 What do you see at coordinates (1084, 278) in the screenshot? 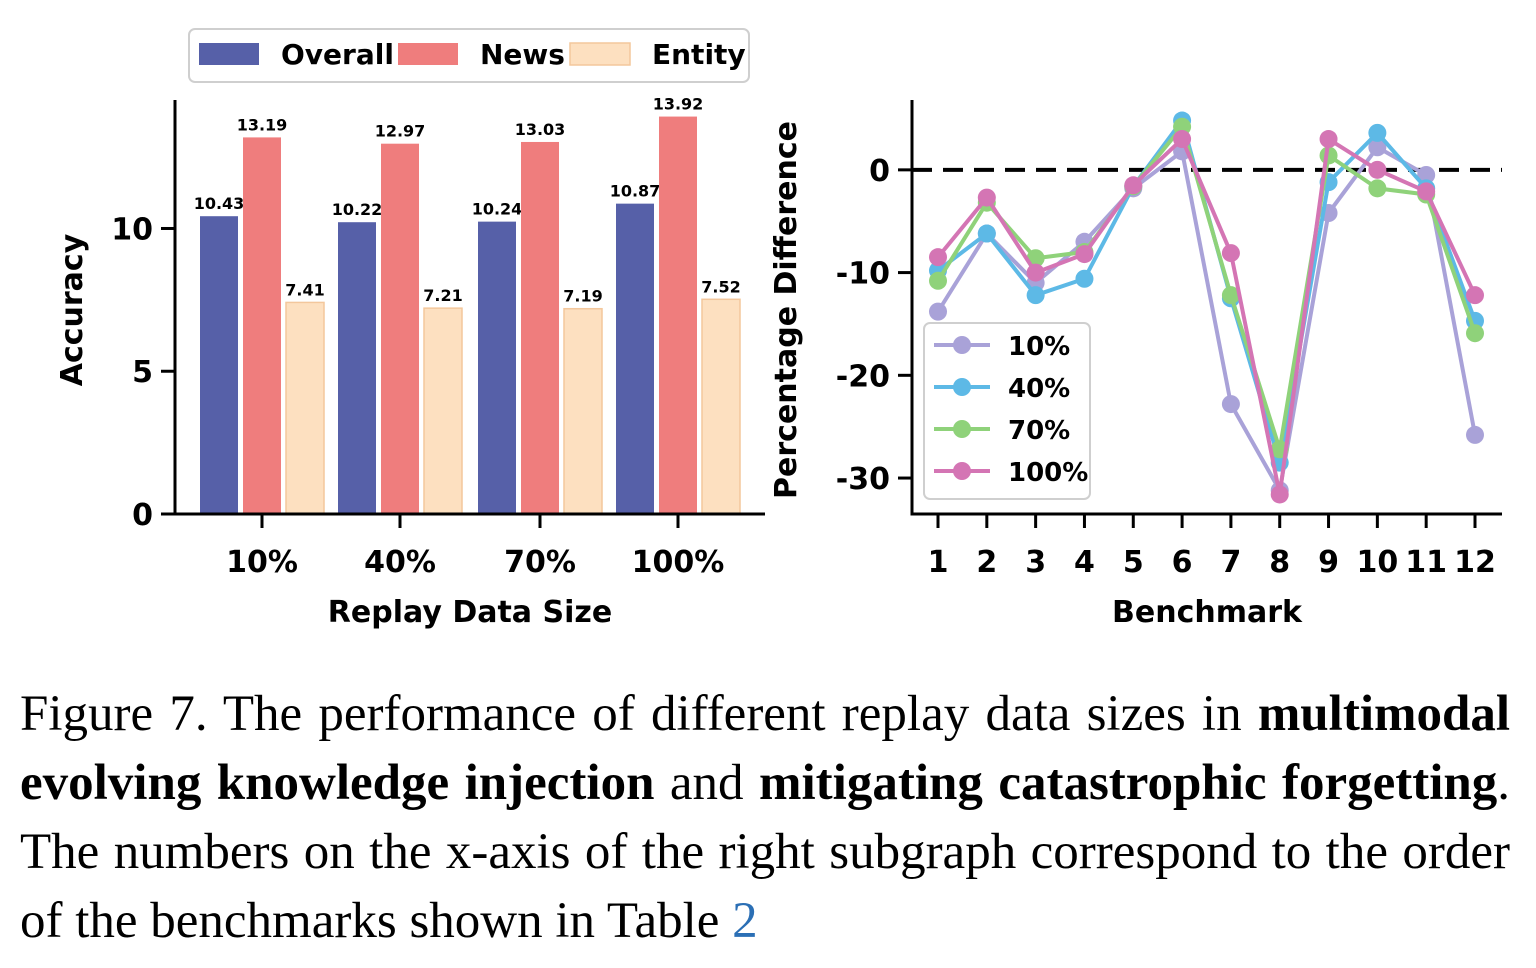
I see `data-point-40%-4` at bounding box center [1084, 278].